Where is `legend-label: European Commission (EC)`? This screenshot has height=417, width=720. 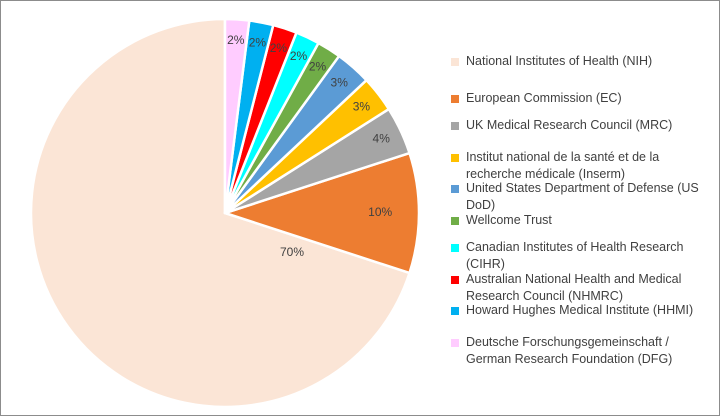 legend-label: European Commission (EC) is located at coordinates (544, 98).